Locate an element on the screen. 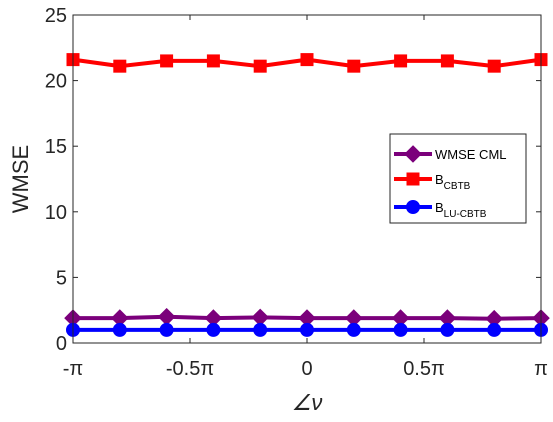 The width and height of the screenshot is (553, 422). y-tick-label: 10 is located at coordinates (56, 213).